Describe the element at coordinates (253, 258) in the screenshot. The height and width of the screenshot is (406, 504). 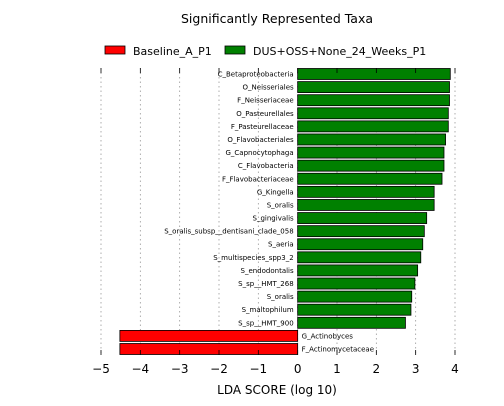
I see `taxon-label: S_multispecies_spp3_2` at that location.